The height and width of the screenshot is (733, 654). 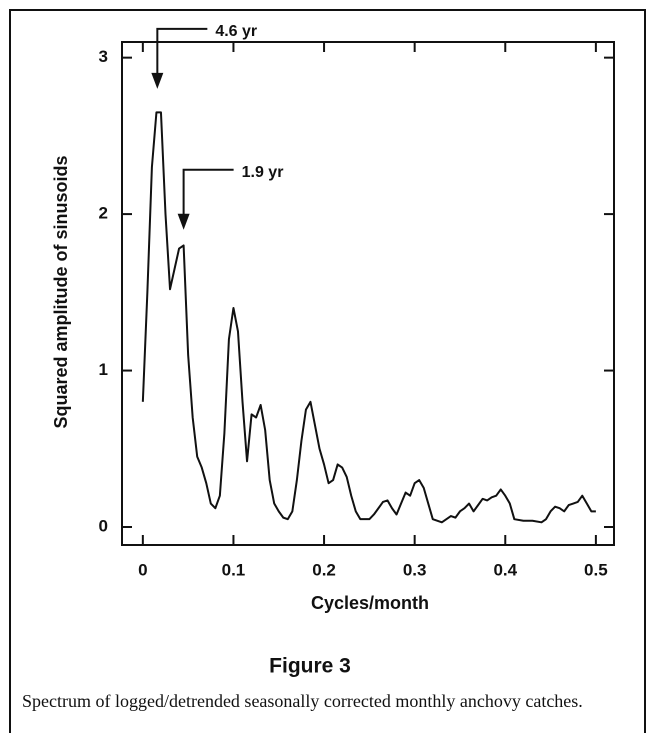 I want to click on x-tick-label: 0.5, so click(x=596, y=569).